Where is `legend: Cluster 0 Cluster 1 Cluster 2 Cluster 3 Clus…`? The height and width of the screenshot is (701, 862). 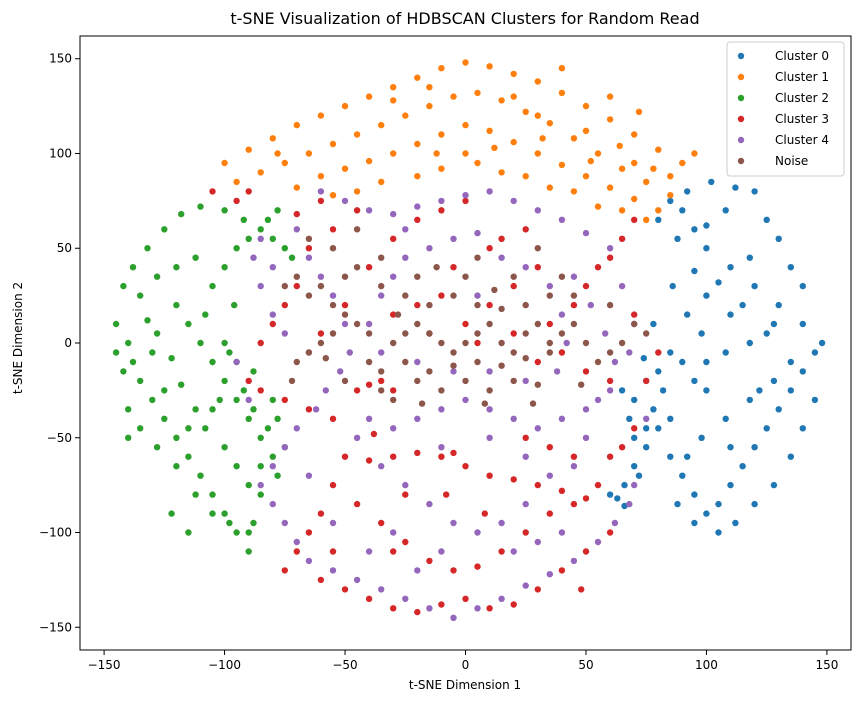
legend: Cluster 0 Cluster 1 Cluster 2 Cluster 3 Clus… is located at coordinates (785, 109).